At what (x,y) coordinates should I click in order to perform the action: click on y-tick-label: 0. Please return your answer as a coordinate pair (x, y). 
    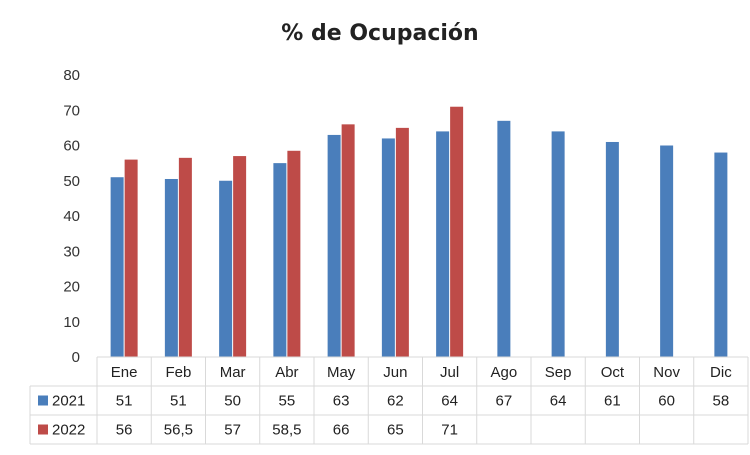
    Looking at the image, I should click on (76, 357).